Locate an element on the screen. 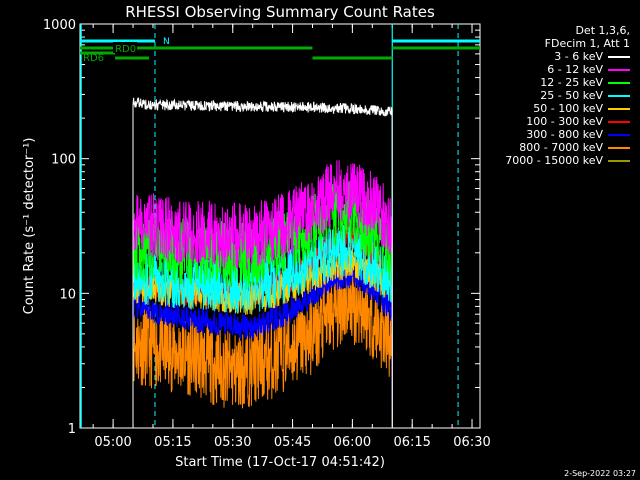 The height and width of the screenshot is (480, 640). chart-title: RHESSI Observing Summary Count Rates is located at coordinates (280, 12).